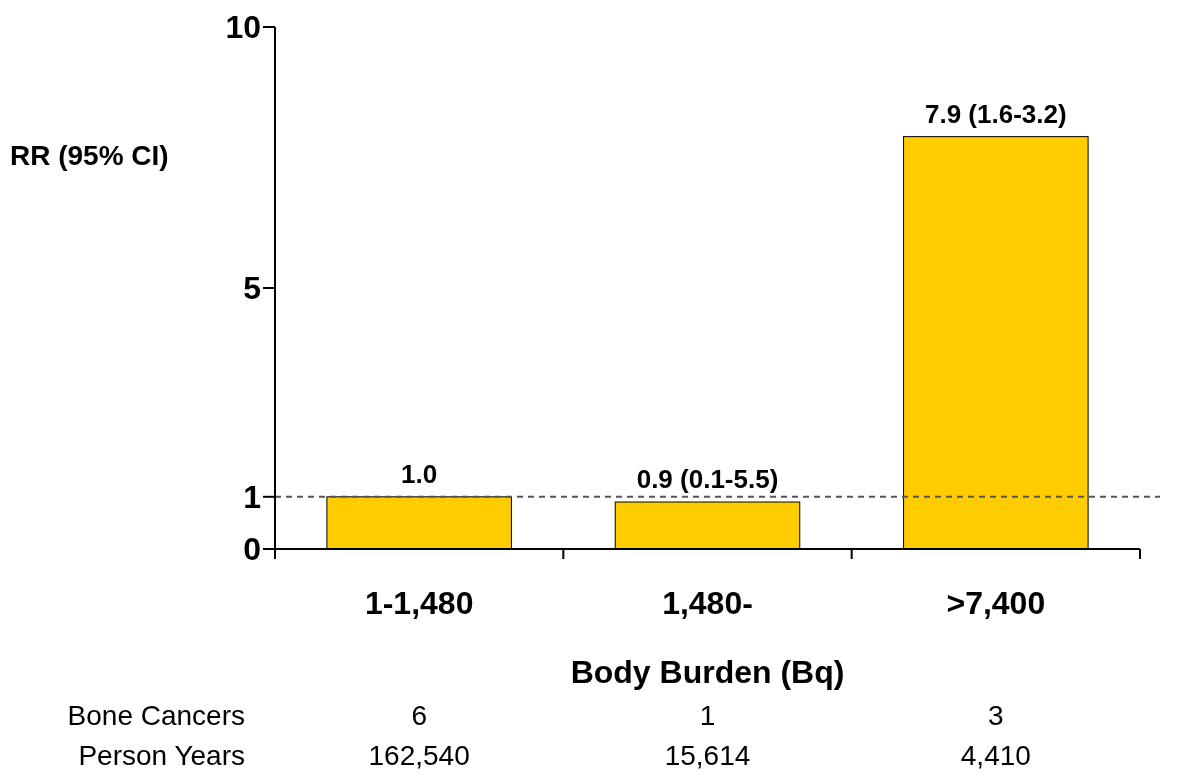  I want to click on x-tick-label: >7,400, so click(996, 603).